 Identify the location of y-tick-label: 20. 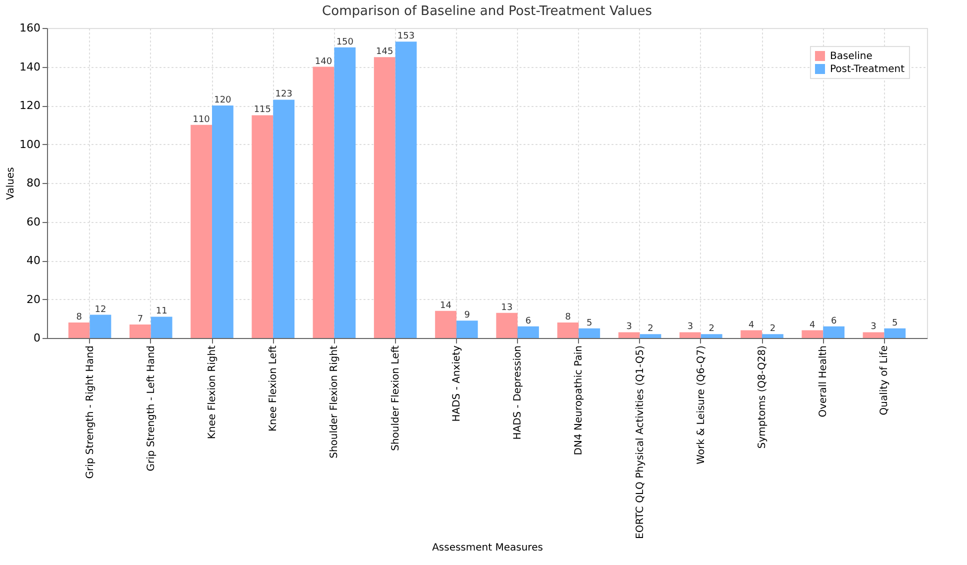
(33, 299).